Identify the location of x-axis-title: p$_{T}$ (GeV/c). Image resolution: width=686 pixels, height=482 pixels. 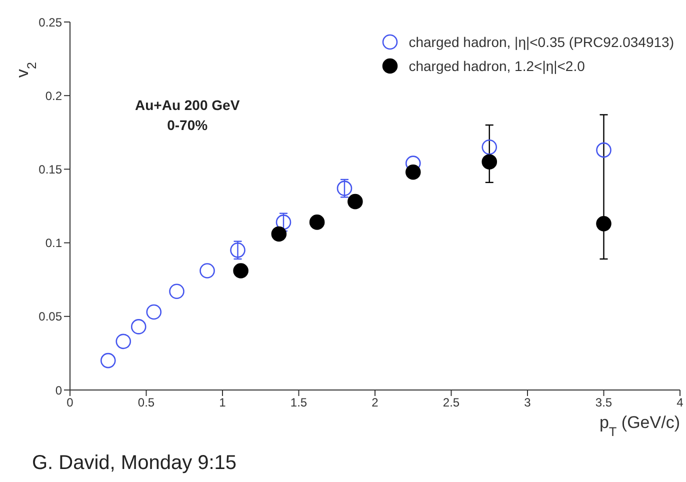
(639, 425).